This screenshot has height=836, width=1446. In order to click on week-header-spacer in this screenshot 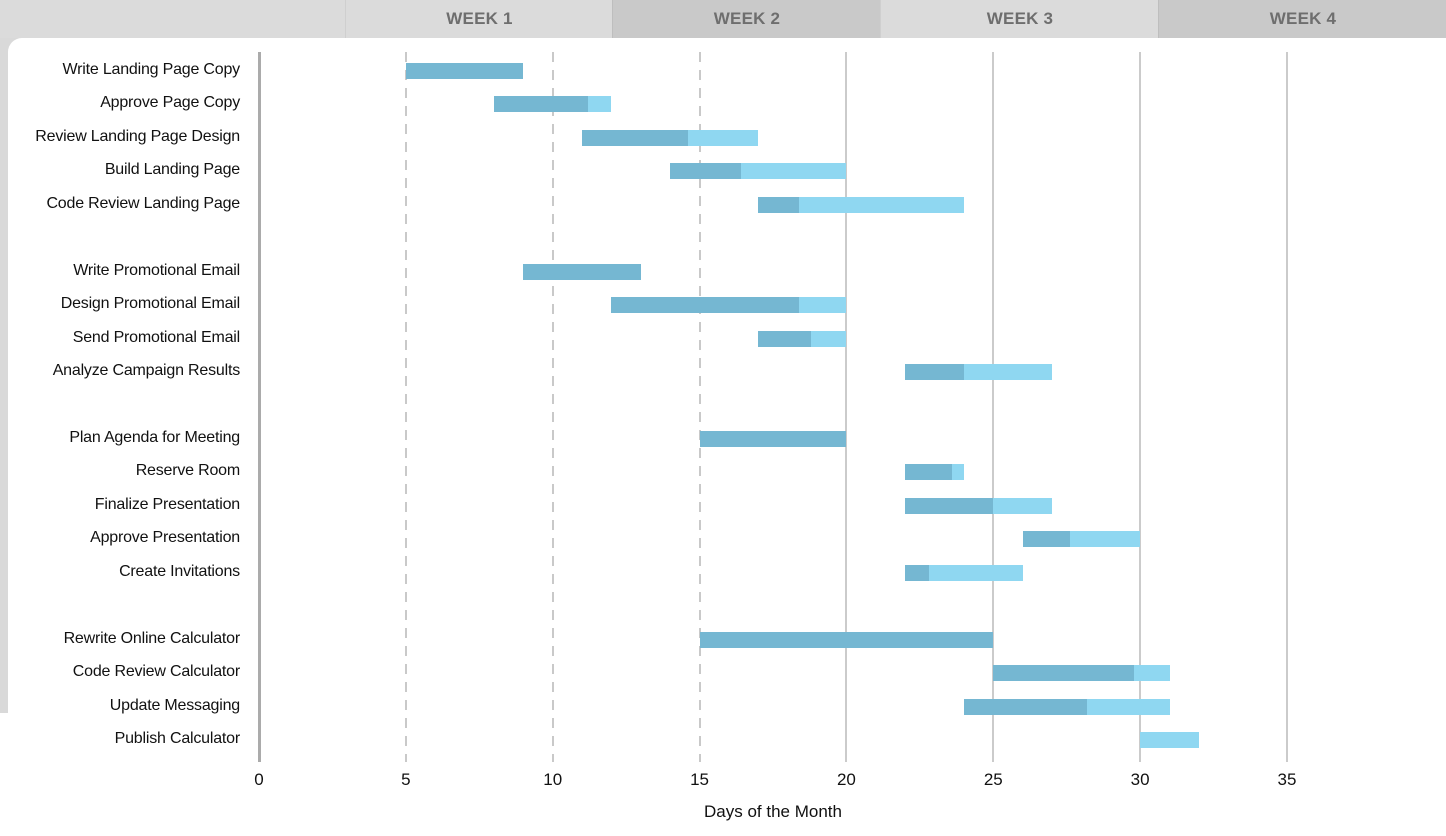, I will do `click(172, 19)`.